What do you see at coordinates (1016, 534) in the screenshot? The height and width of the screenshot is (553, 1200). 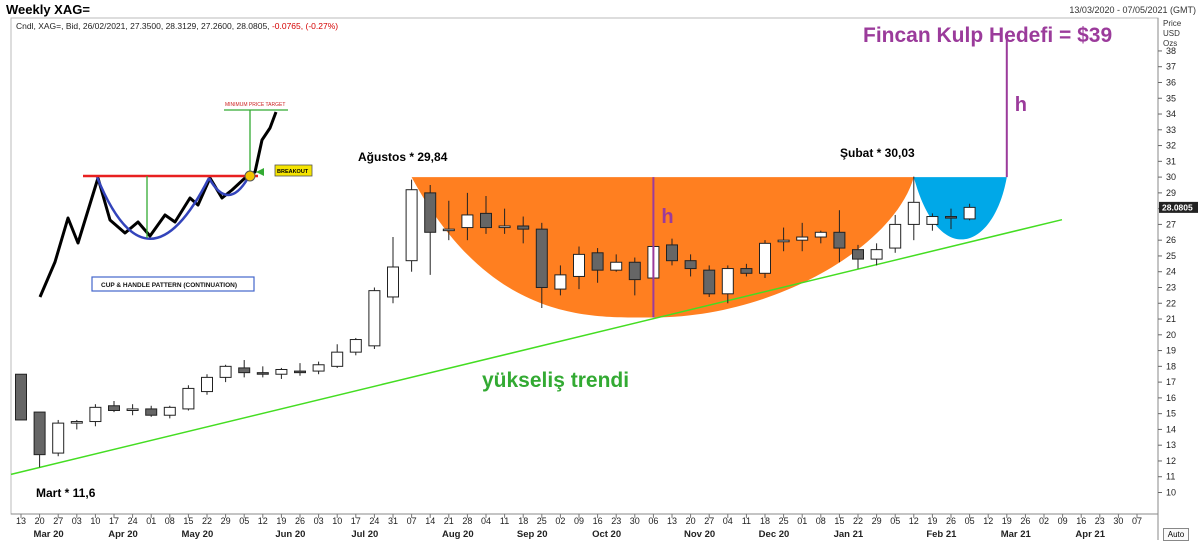 I see `month-label: Mar 21` at bounding box center [1016, 534].